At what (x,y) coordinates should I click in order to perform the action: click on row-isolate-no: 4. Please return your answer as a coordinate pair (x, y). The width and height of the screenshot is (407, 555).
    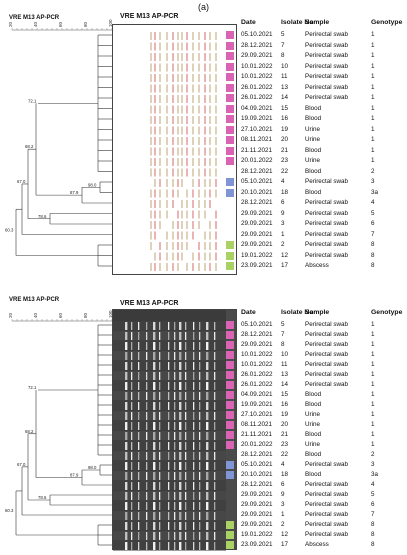
    Looking at the image, I should click on (283, 181).